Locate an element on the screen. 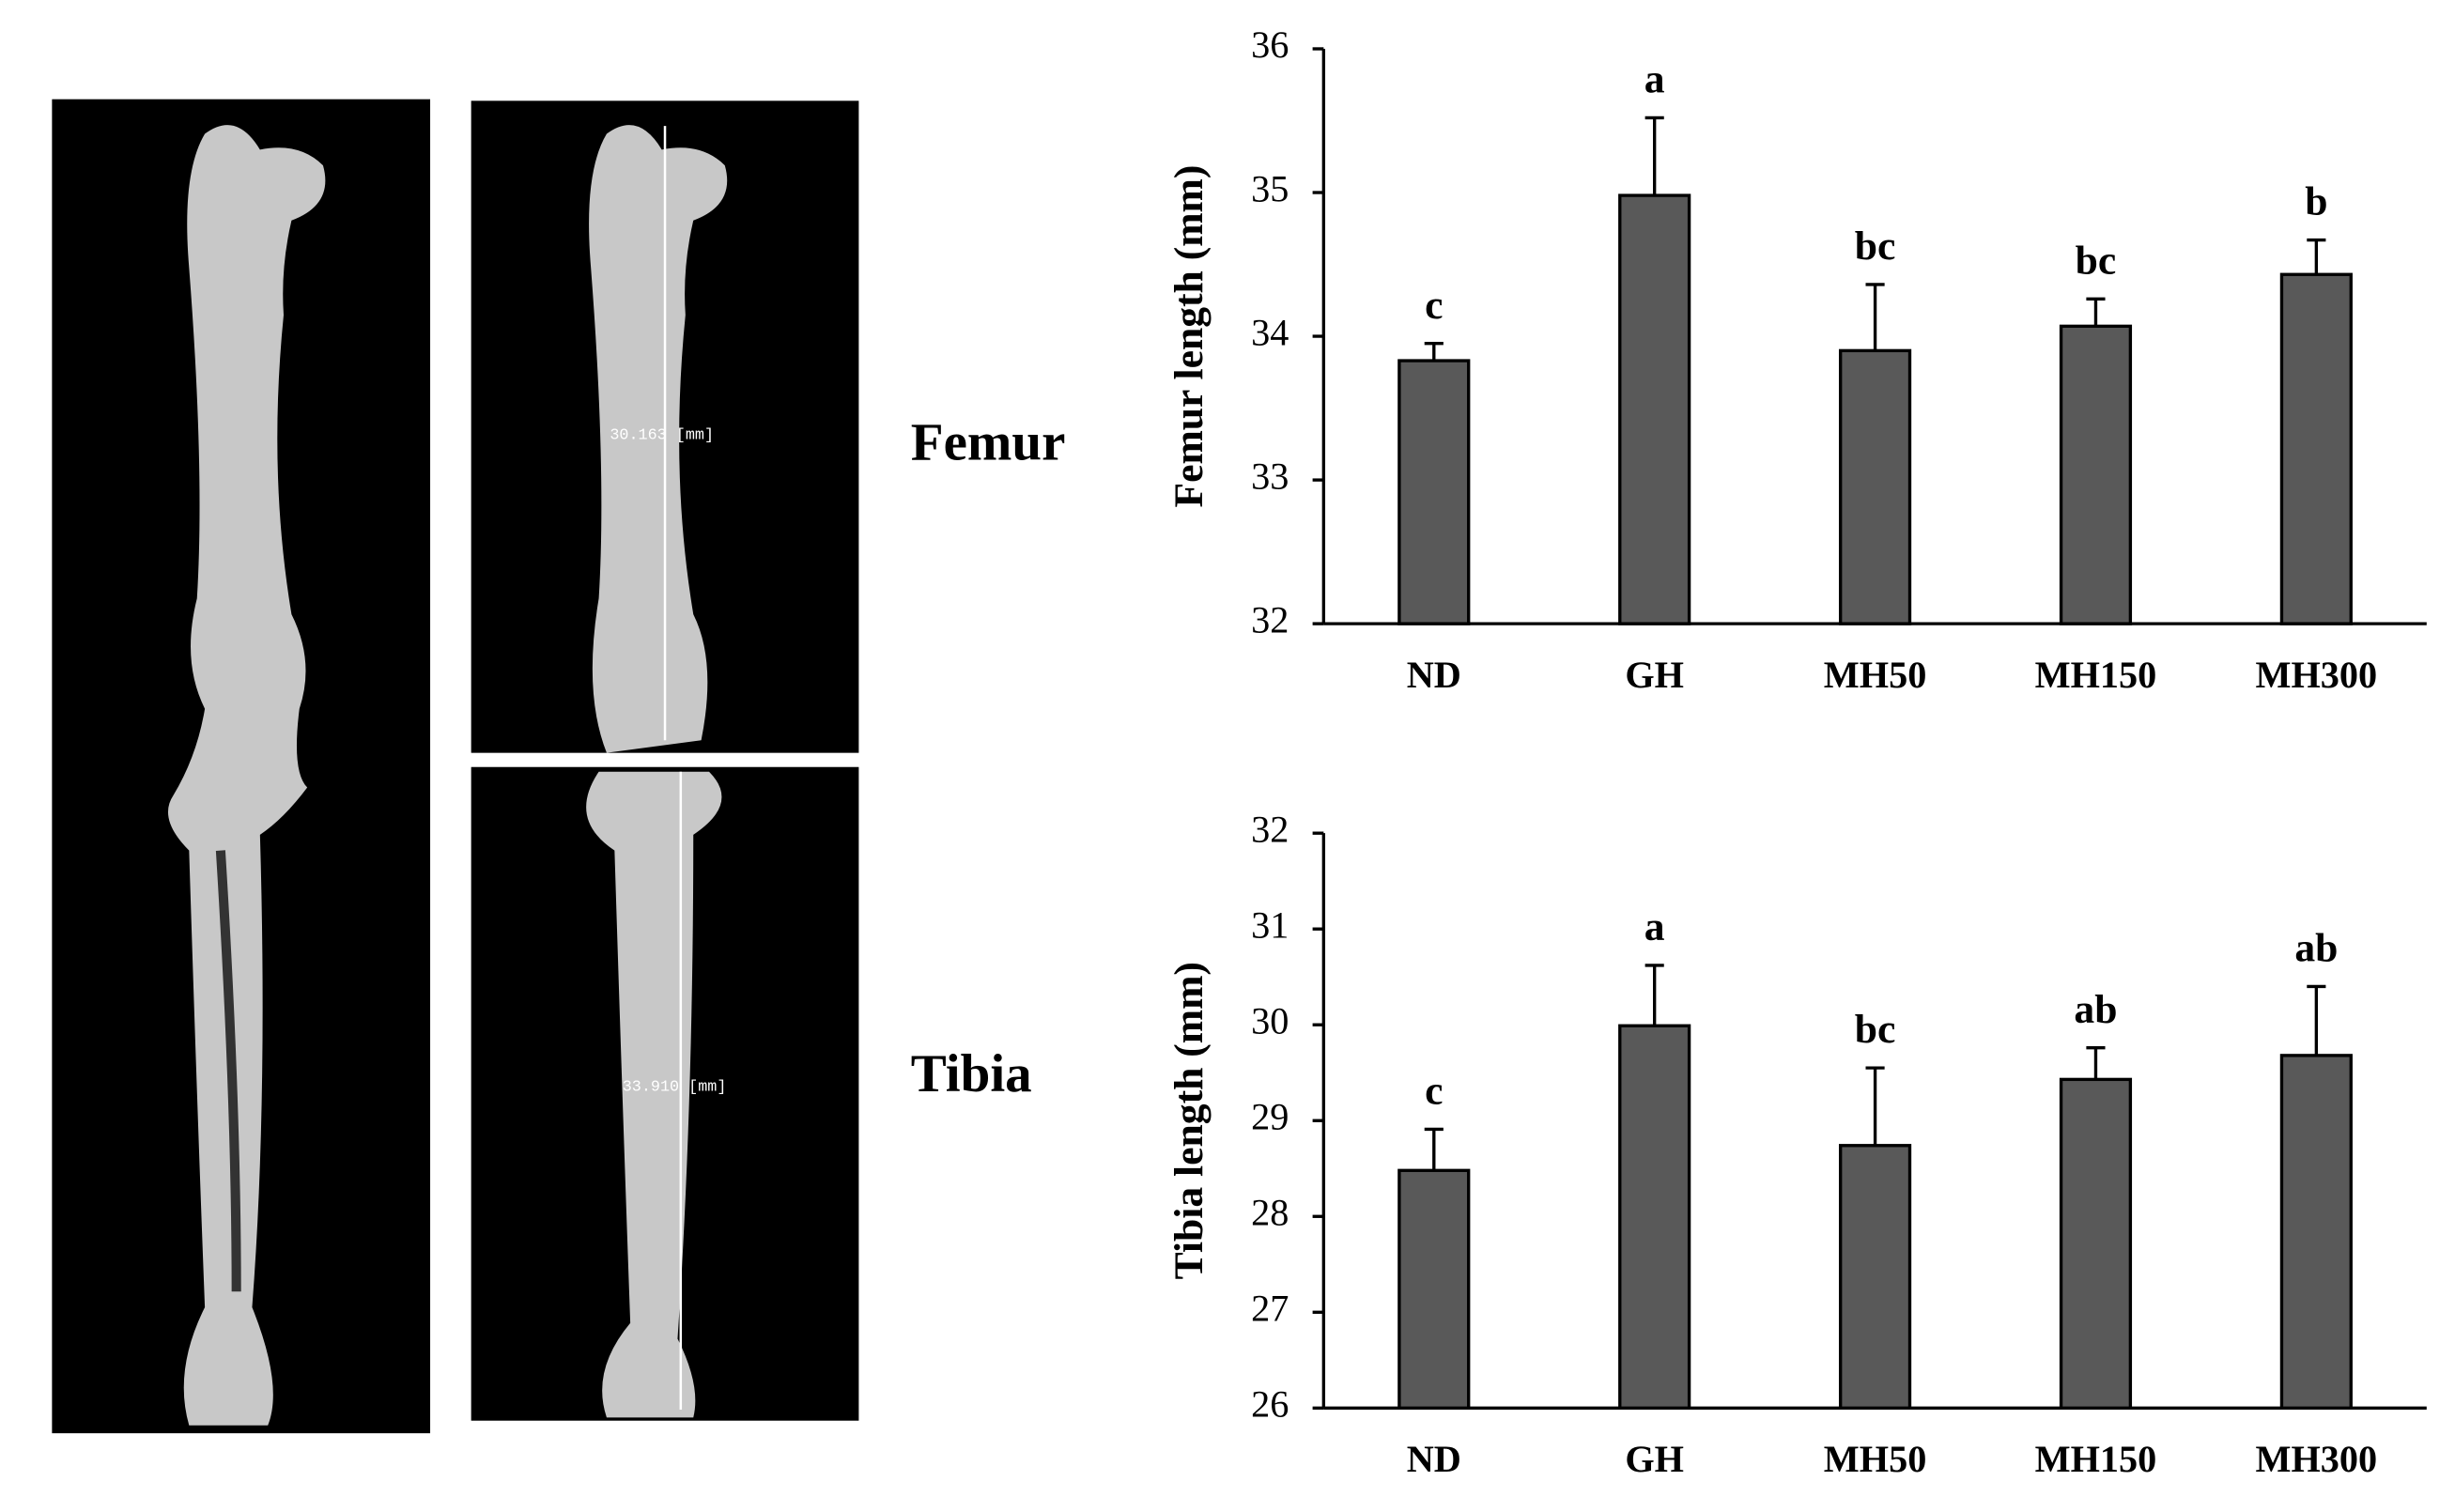 The width and height of the screenshot is (2455, 1512). y-tick-label: 28 is located at coordinates (1270, 1213).